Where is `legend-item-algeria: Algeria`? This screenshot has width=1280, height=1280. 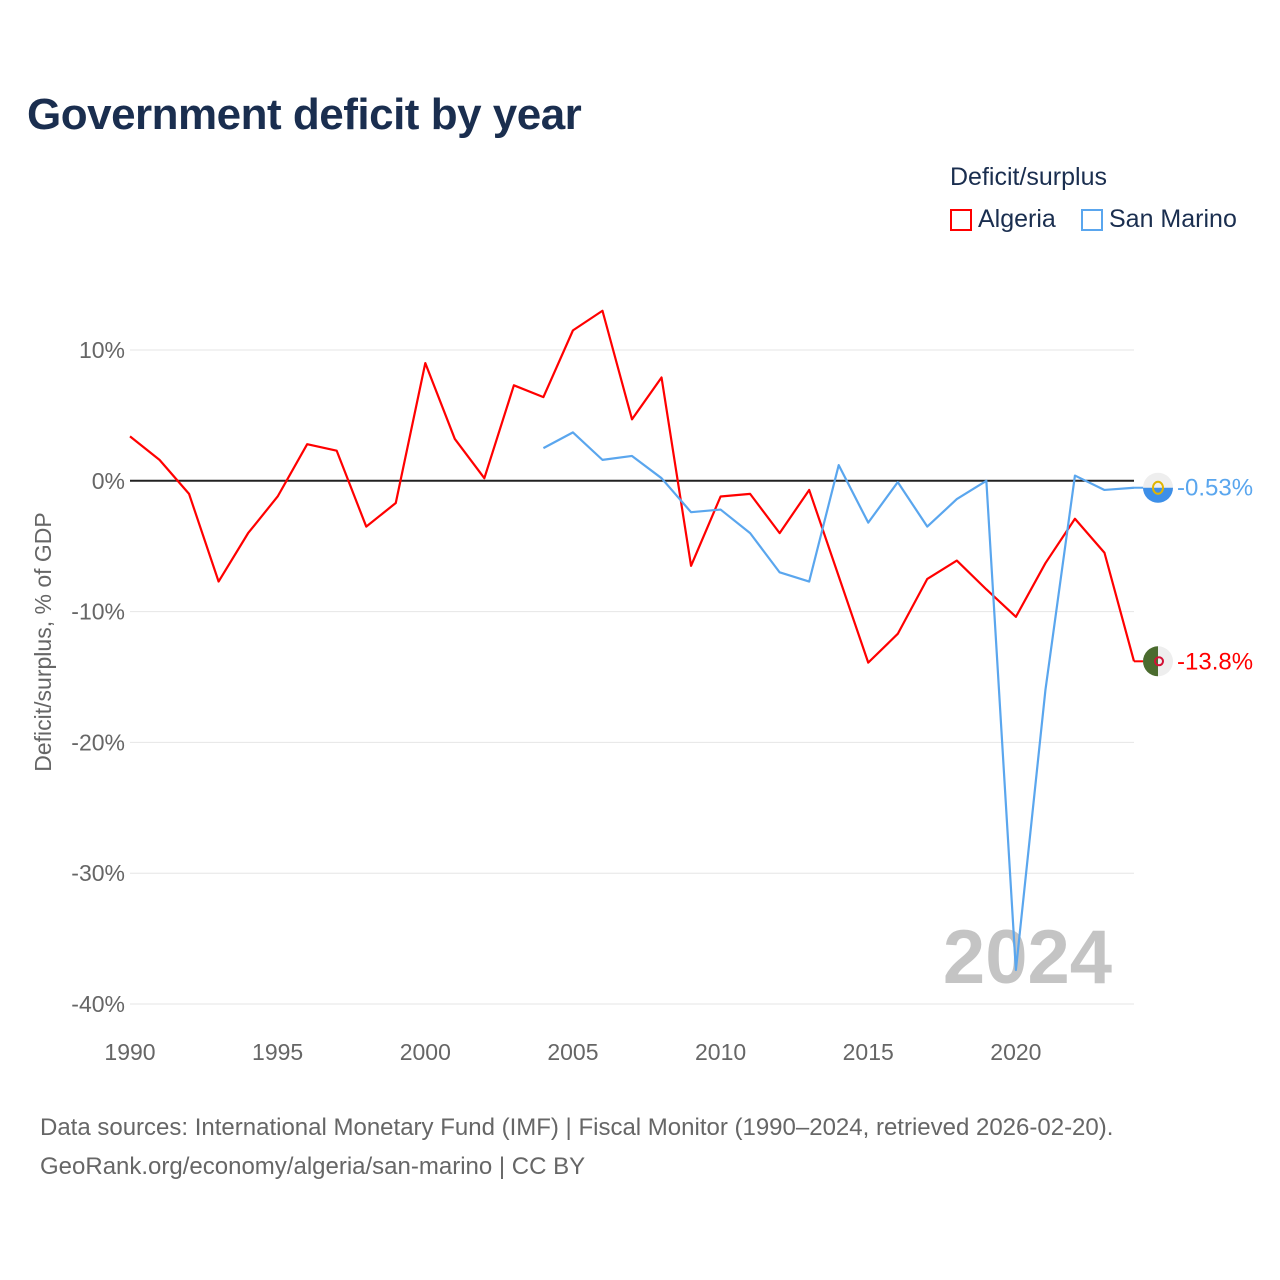
legend-item-algeria: Algeria is located at coordinates (1003, 219).